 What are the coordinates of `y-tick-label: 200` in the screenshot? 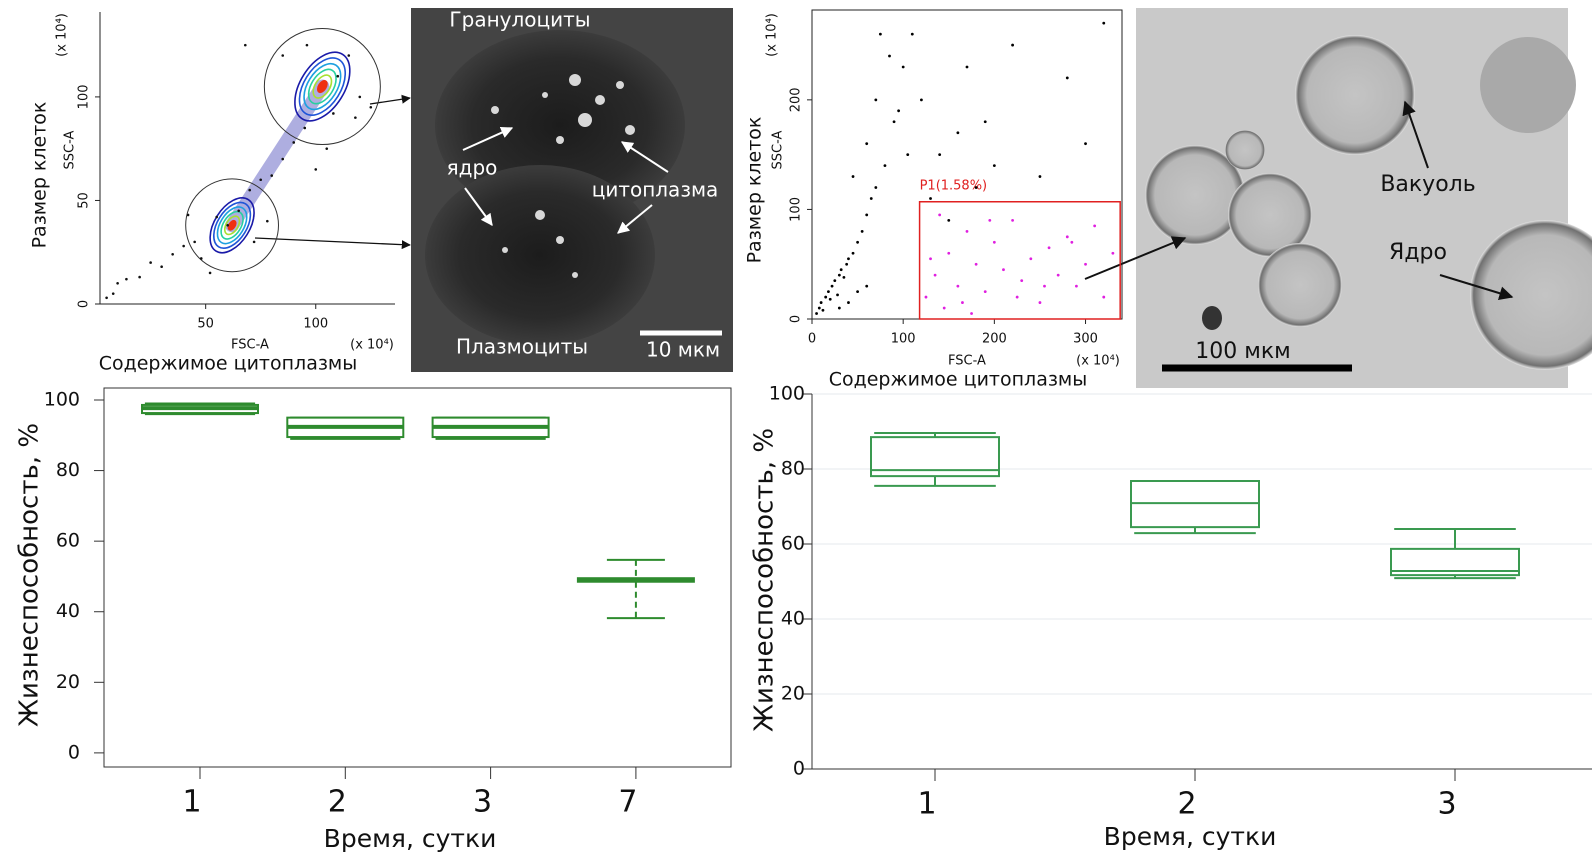 It's located at (796, 99).